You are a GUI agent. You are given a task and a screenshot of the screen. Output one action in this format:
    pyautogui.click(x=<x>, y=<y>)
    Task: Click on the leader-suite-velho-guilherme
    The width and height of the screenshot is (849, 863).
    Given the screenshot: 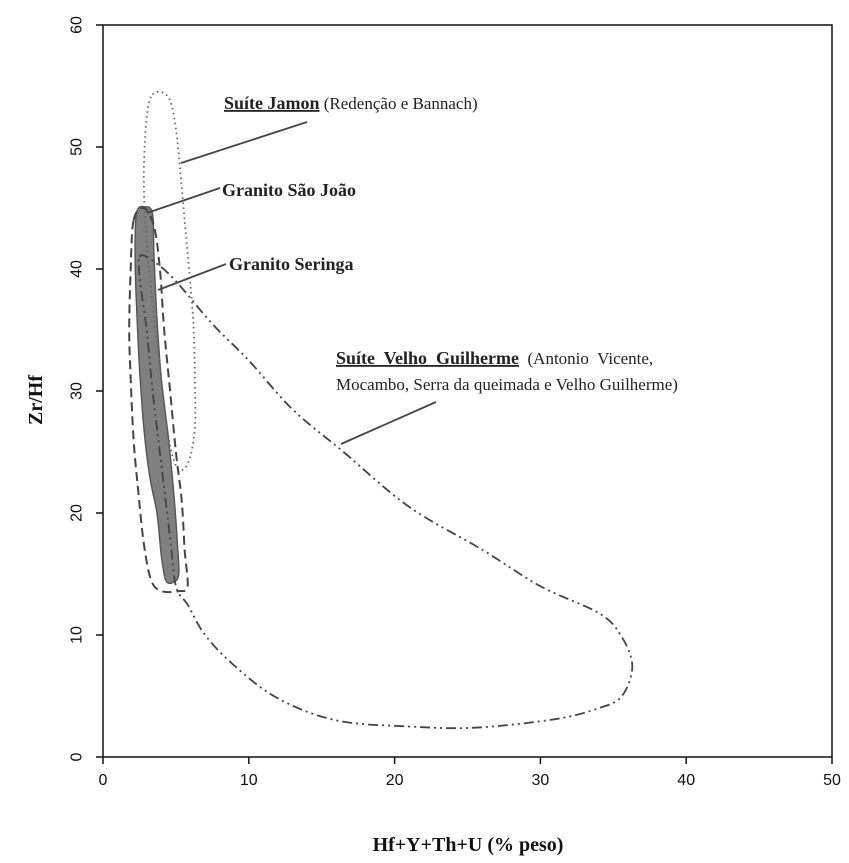 What is the action you would take?
    pyautogui.click(x=388, y=423)
    